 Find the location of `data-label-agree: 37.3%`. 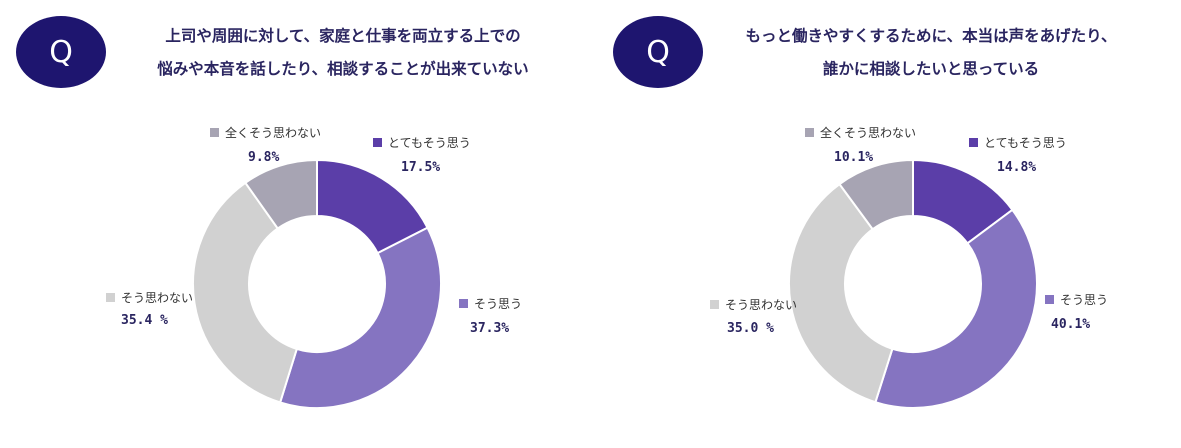

data-label-agree: 37.3% is located at coordinates (490, 328).